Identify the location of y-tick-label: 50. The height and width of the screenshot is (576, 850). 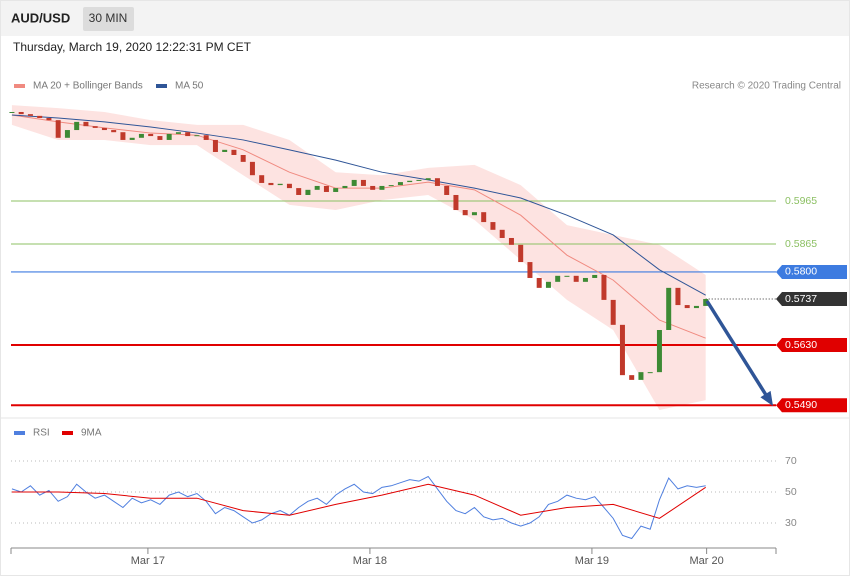
(791, 492).